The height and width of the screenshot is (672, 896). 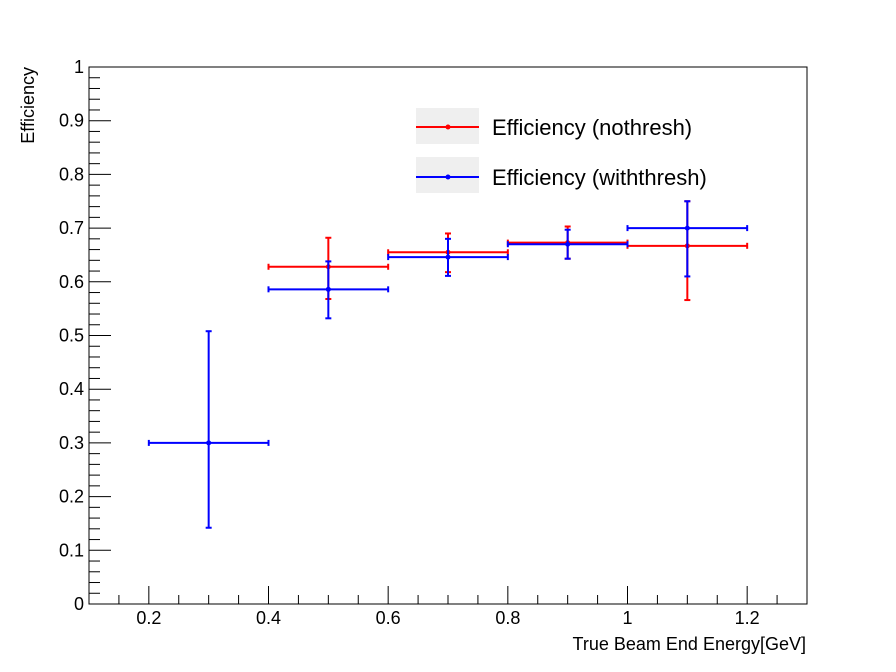 I want to click on x-tick-label: 1.2, so click(x=747, y=618).